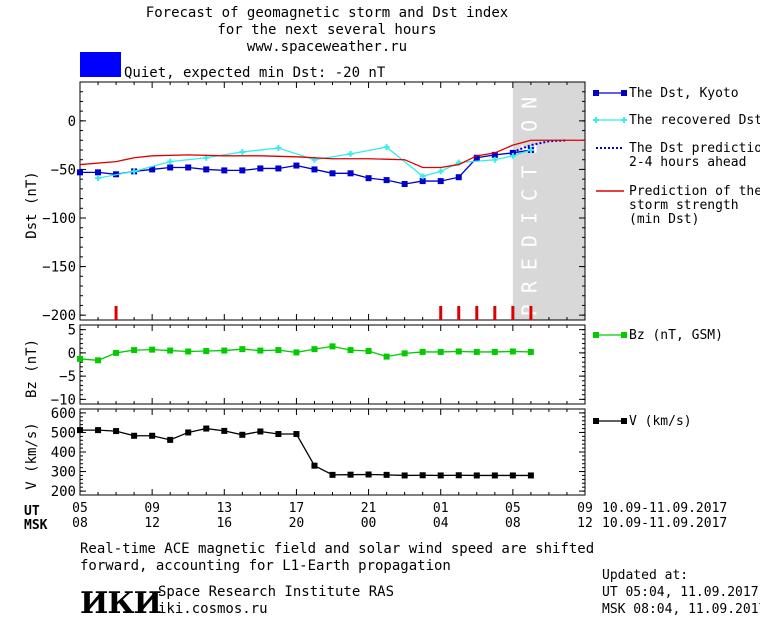 The width and height of the screenshot is (760, 621). Describe the element at coordinates (276, 592) in the screenshot. I see `institute-name: Space Research Institute RAS` at that location.